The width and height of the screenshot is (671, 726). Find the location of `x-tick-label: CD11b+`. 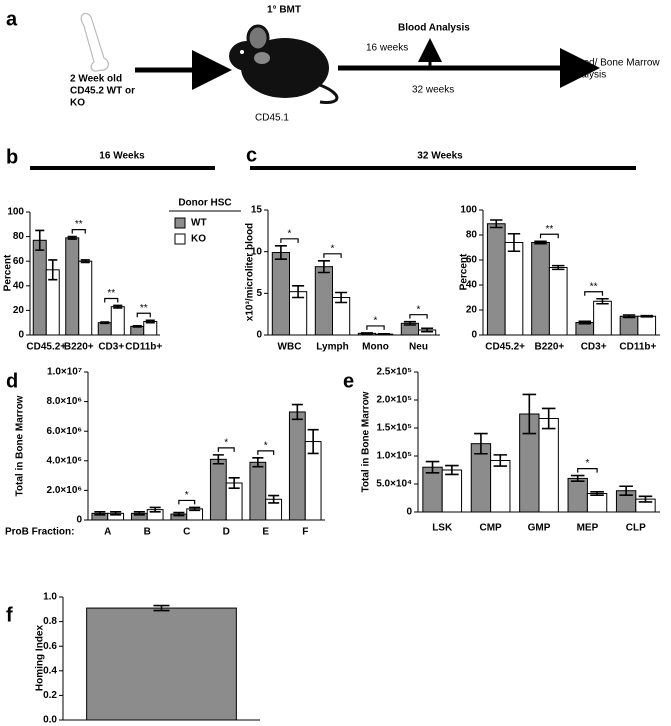

x-tick-label: CD11b+ is located at coordinates (637, 347).